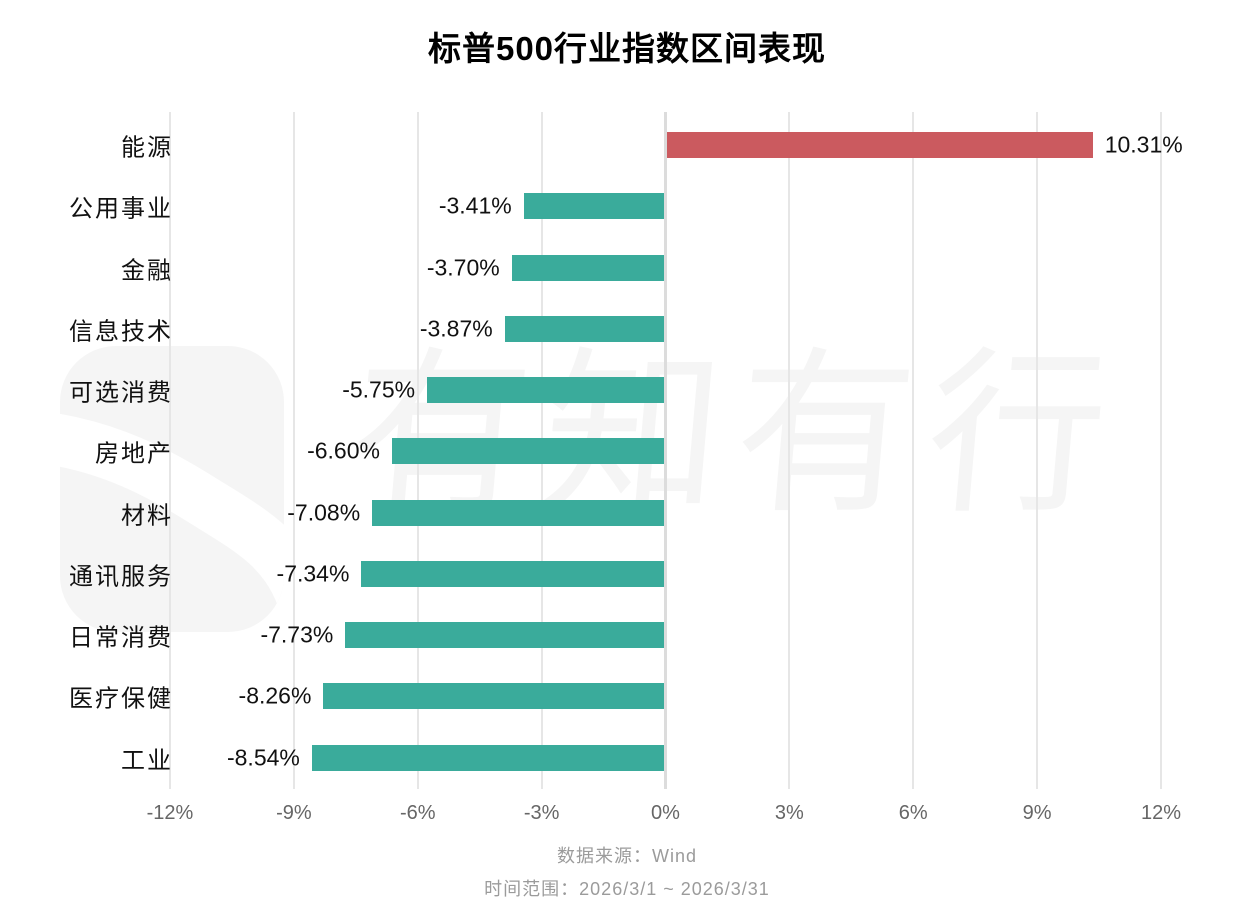 The image size is (1254, 922). I want to click on x-axis-tick-label: 3%, so click(789, 813).